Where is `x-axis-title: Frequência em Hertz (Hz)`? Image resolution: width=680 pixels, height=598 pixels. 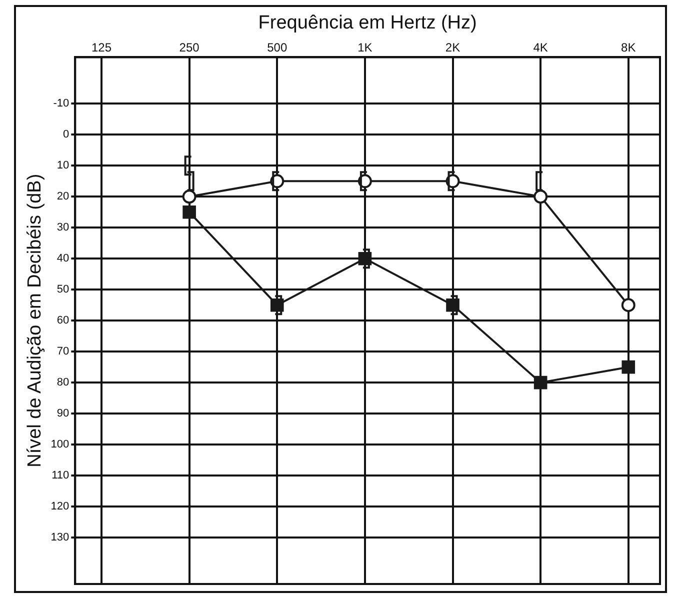 x-axis-title: Frequência em Hertz (Hz) is located at coordinates (367, 23).